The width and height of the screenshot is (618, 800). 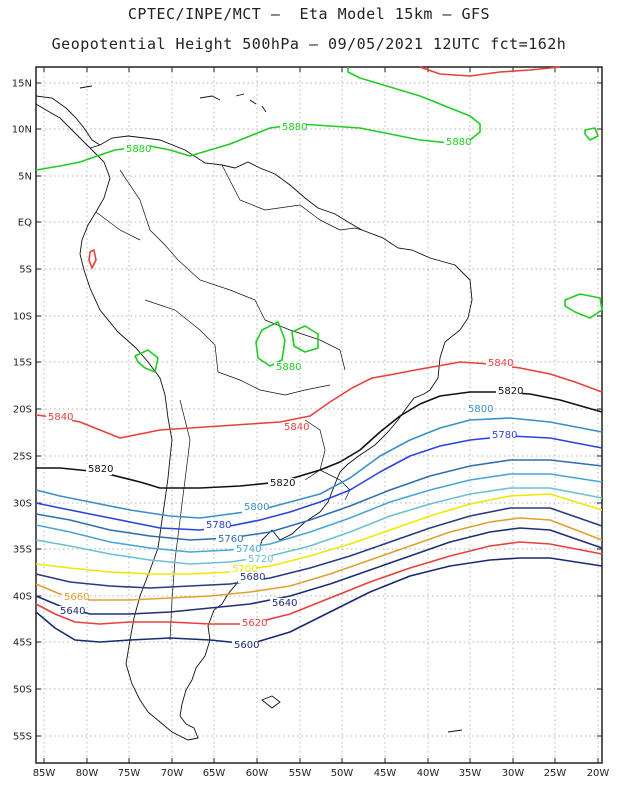 What do you see at coordinates (274, 383) in the screenshot?
I see `border-bolivia-paraguay` at bounding box center [274, 383].